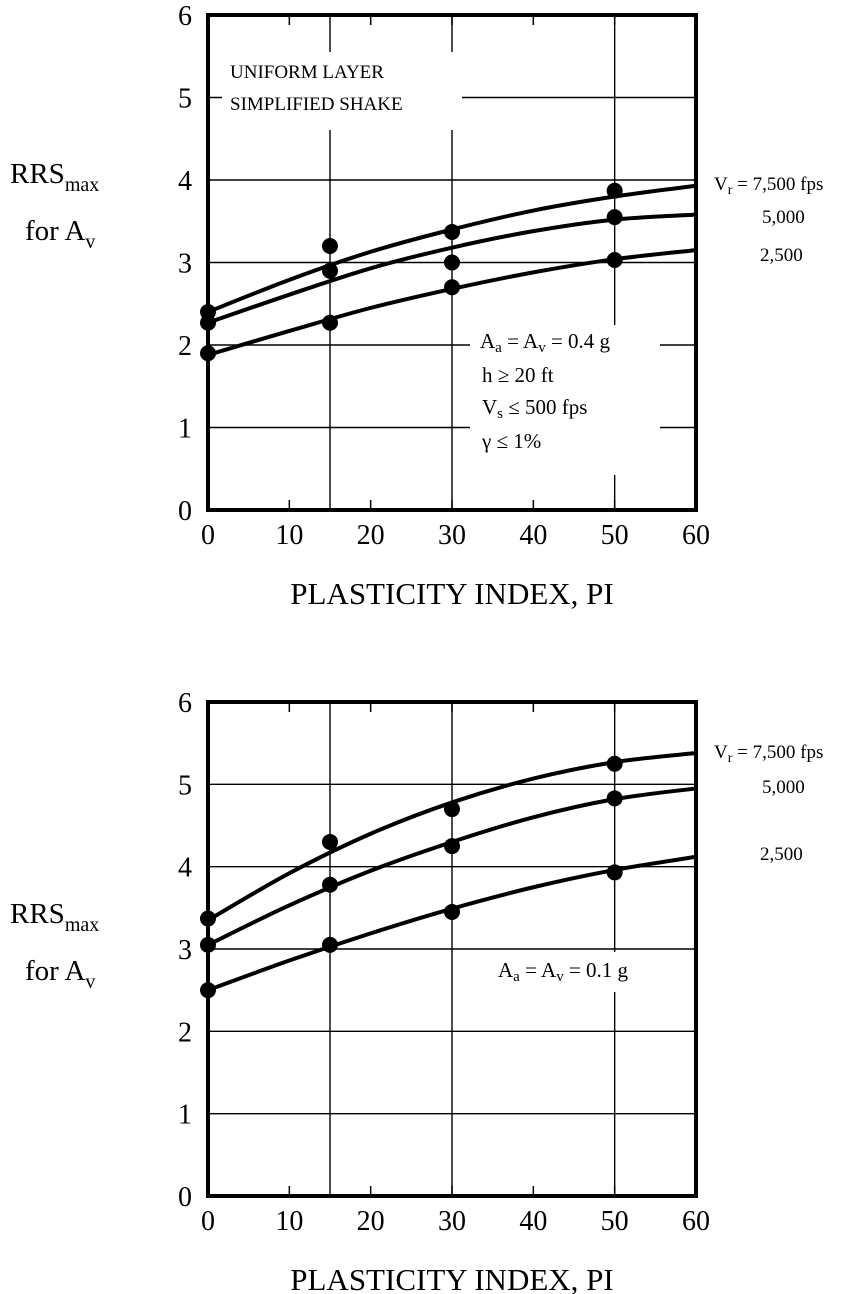 The width and height of the screenshot is (856, 1294). I want to click on bottom-x-tick-label-30: 30, so click(452, 1221).